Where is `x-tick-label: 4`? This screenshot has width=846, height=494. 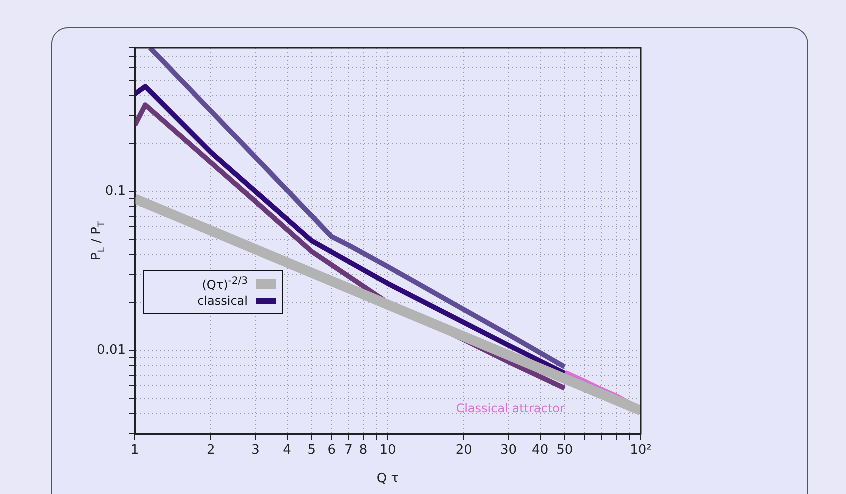
x-tick-label: 4 is located at coordinates (287, 450).